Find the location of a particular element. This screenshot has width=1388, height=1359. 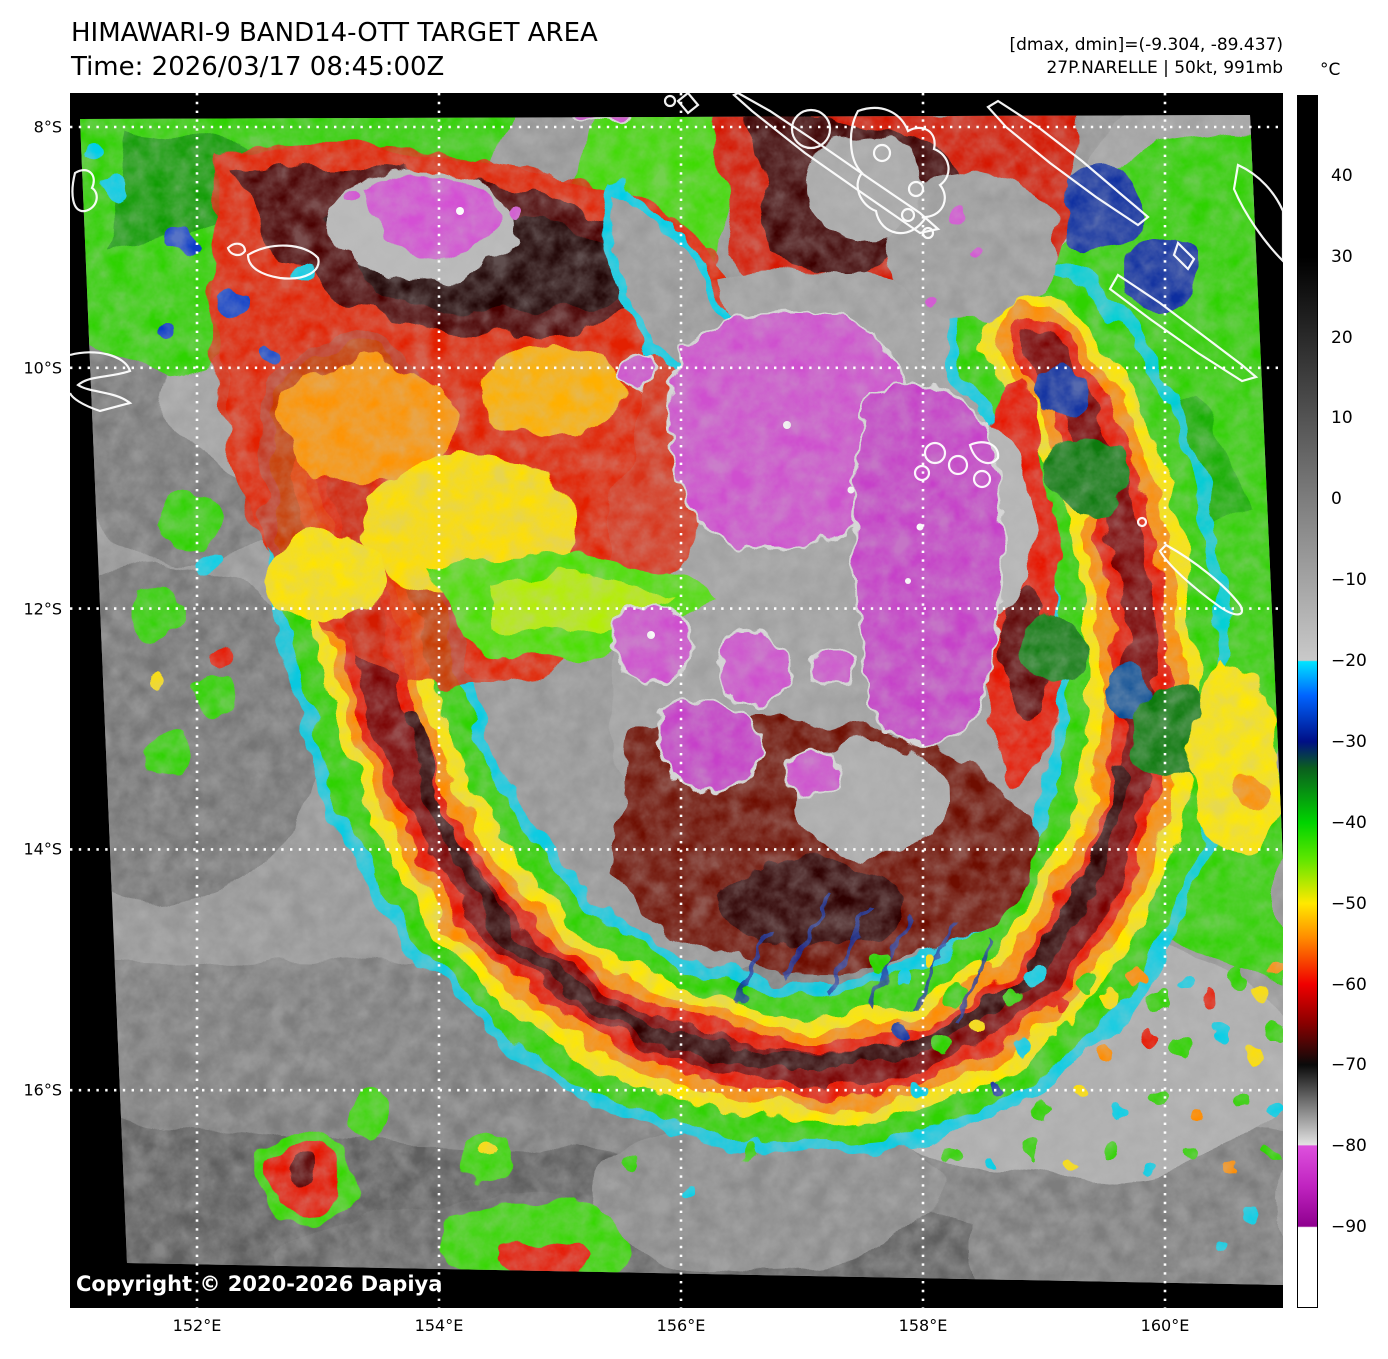

time-label: Time: 2026/03/17 08:45:00Z is located at coordinates (258, 67).